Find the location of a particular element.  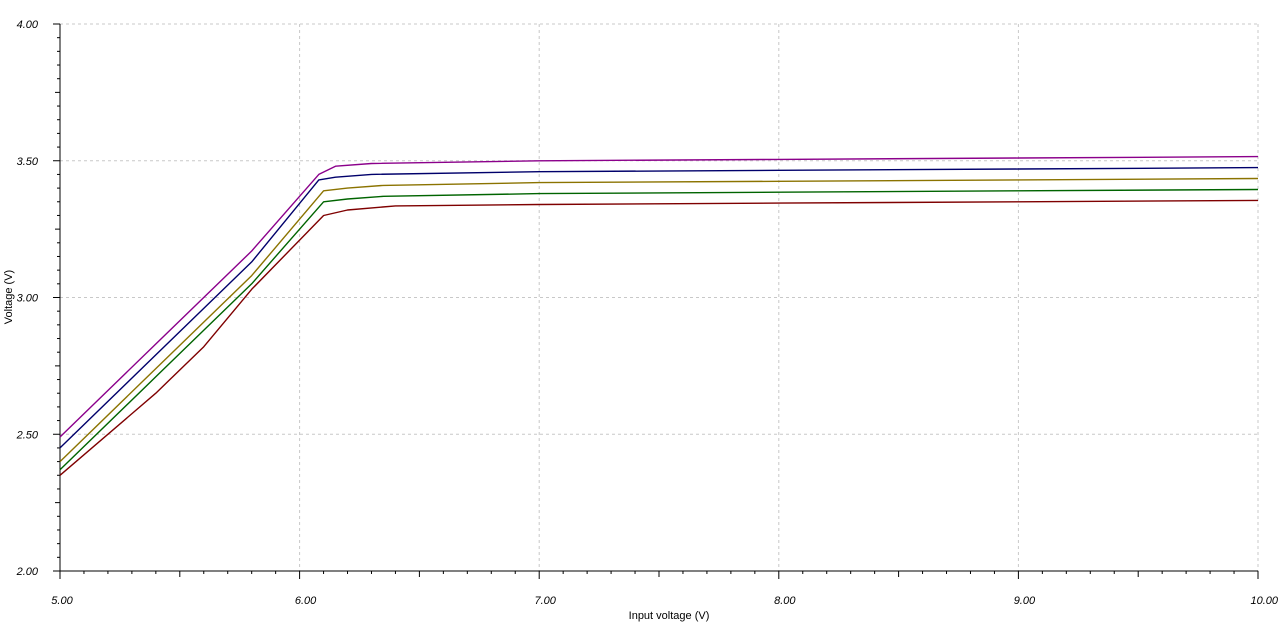

x-tick-label: 6.00 is located at coordinates (306, 601).